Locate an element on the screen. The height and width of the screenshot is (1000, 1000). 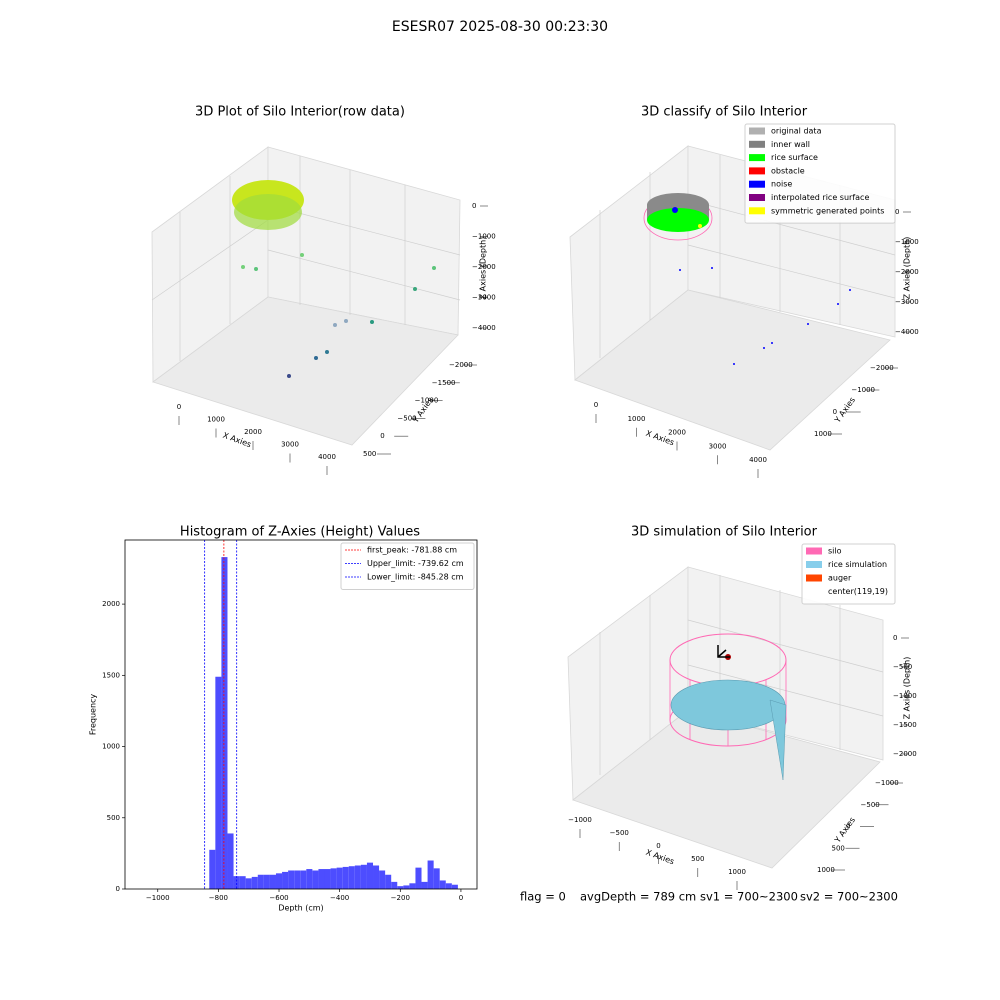
footer-sv1: sv1 = 700~2300 is located at coordinates (749, 897).